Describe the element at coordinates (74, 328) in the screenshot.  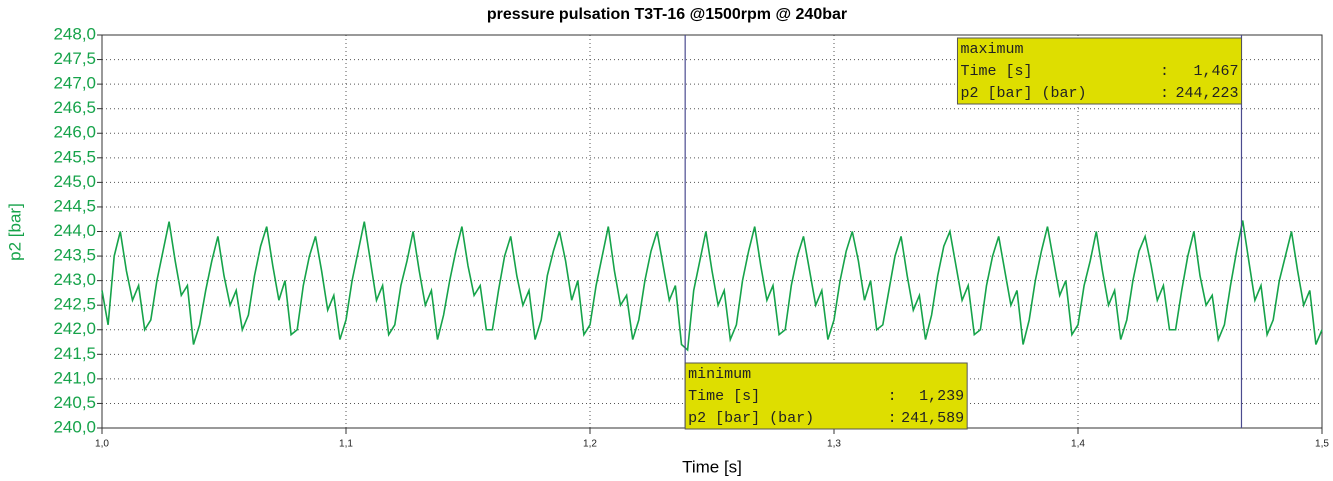
I see `y-tick-label: 242,0` at that location.